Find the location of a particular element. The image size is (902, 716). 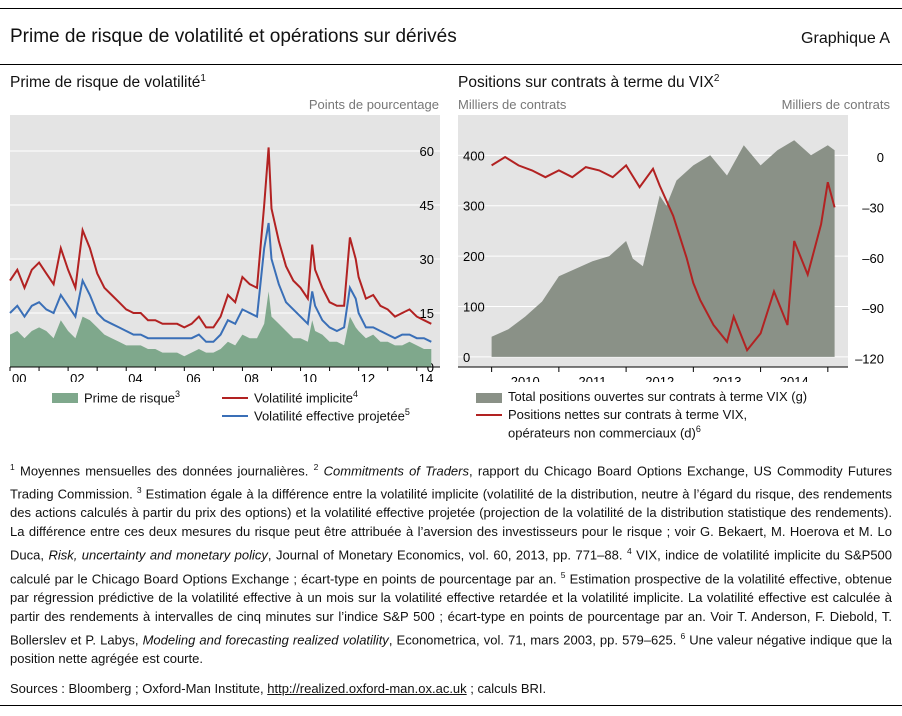

figure-label: Graphique A is located at coordinates (845, 38).